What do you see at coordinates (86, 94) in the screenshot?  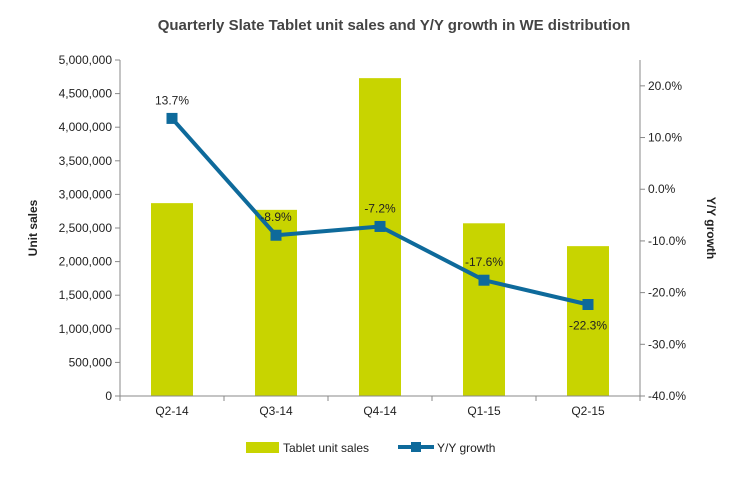 I see `y-tick-label: 4,500,000` at bounding box center [86, 94].